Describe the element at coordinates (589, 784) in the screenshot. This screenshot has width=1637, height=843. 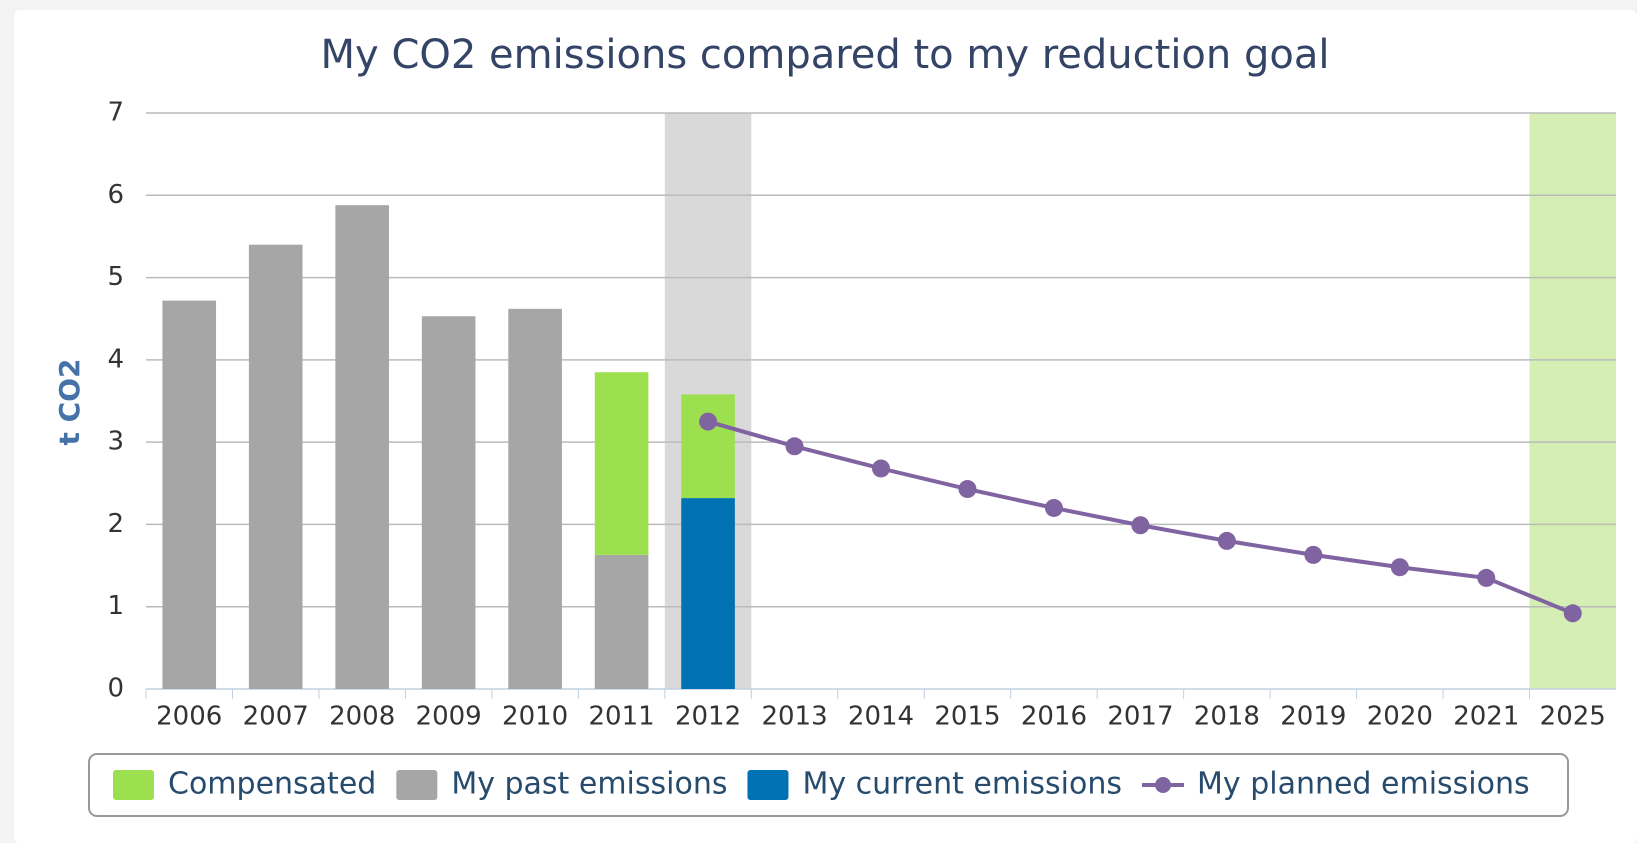
I see `legend-label: My past emissions` at that location.